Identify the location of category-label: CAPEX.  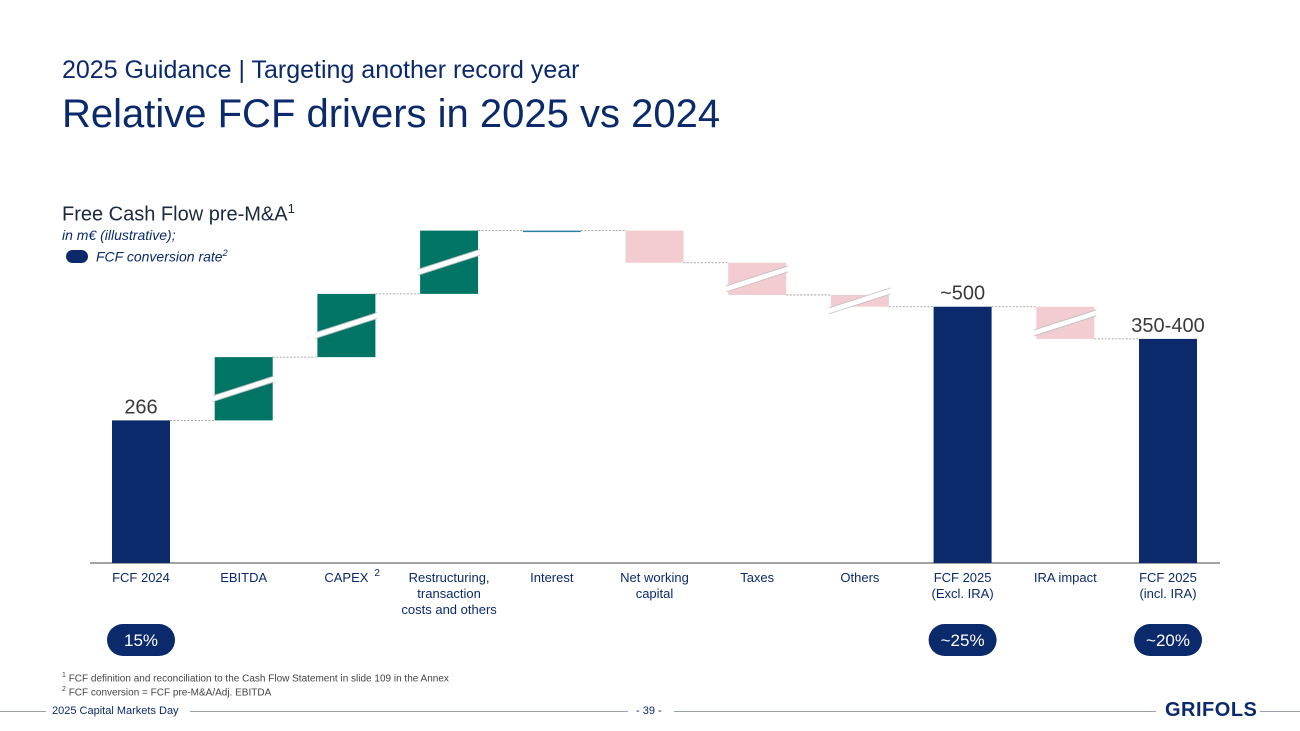
(346, 577).